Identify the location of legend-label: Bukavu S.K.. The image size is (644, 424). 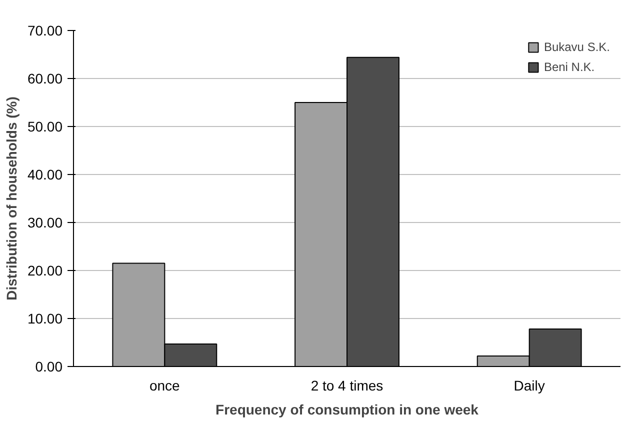
(577, 47).